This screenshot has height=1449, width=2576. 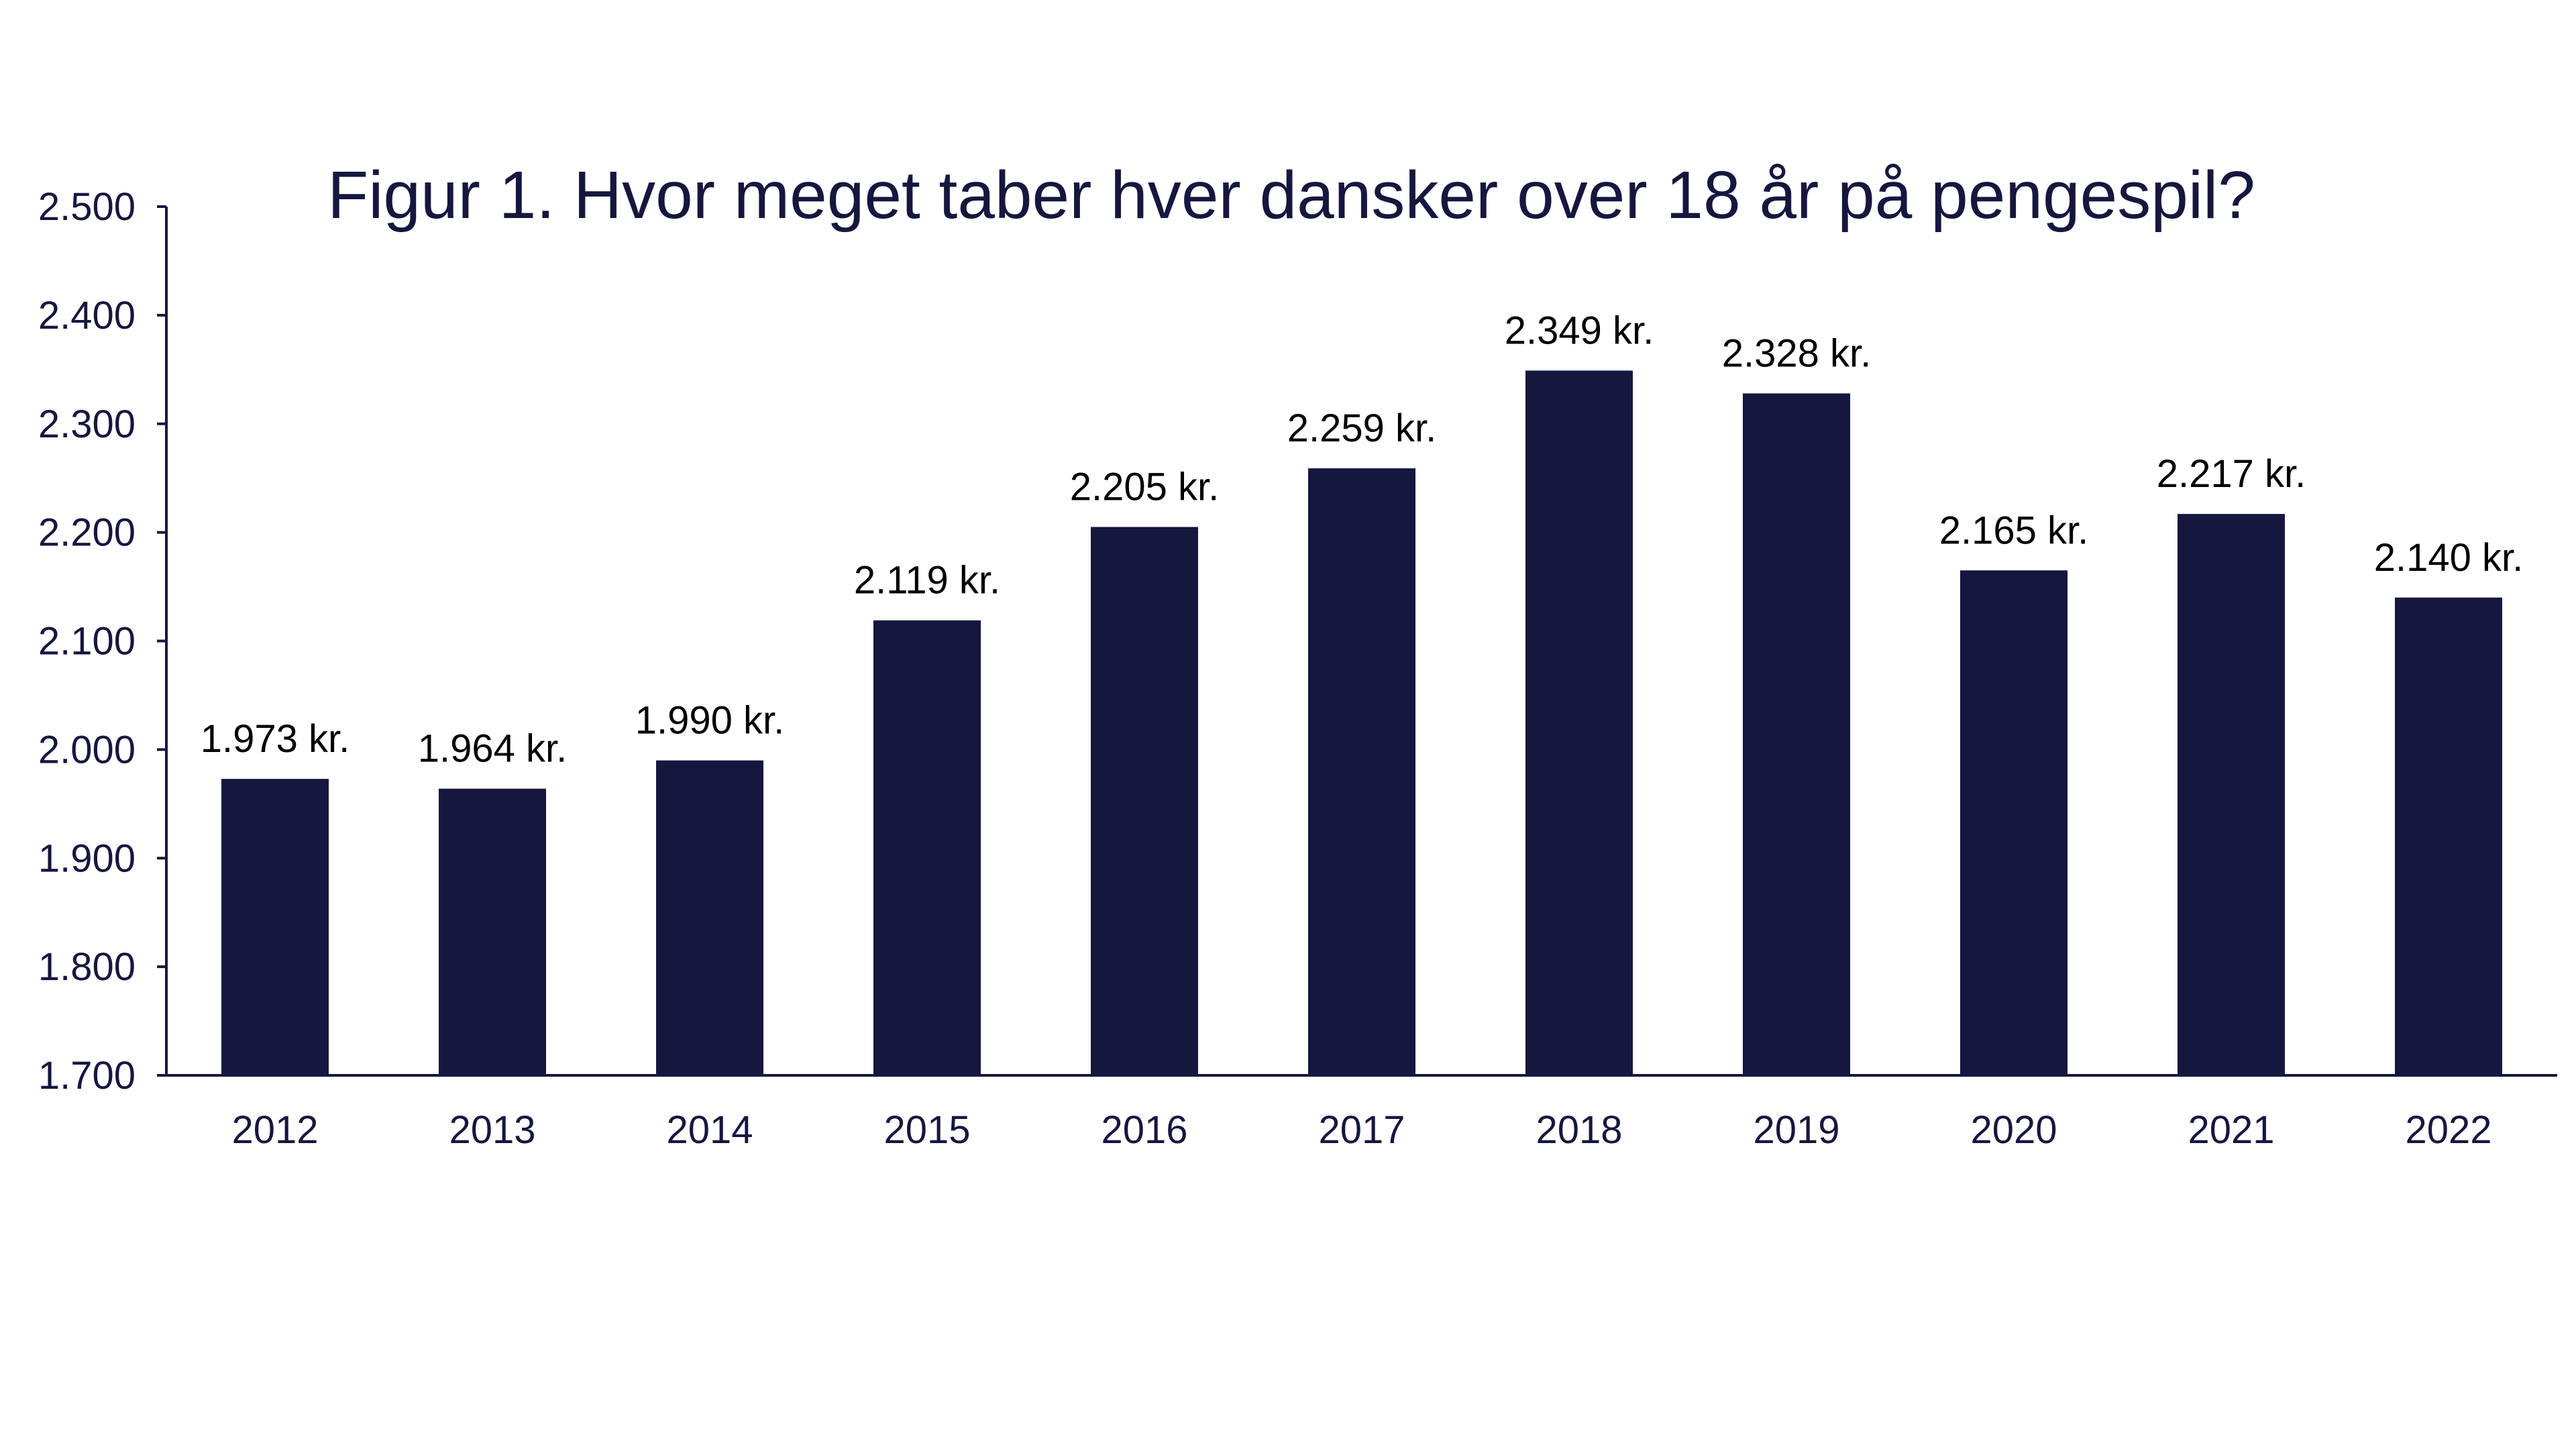 I want to click on y-tick-label: 2.300, so click(x=87, y=424).